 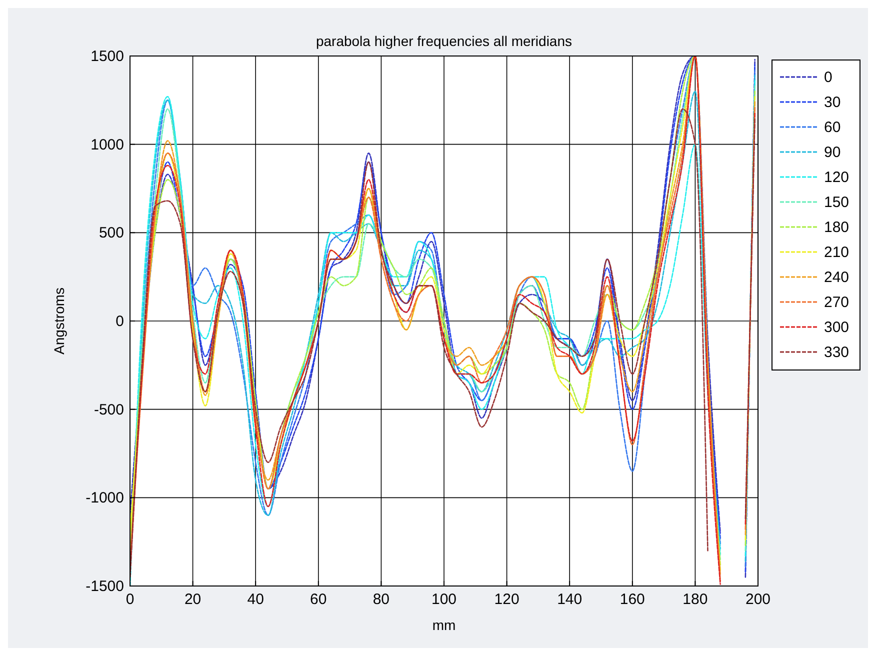 What do you see at coordinates (130, 599) in the screenshot?
I see `x-tick-label: 0` at bounding box center [130, 599].